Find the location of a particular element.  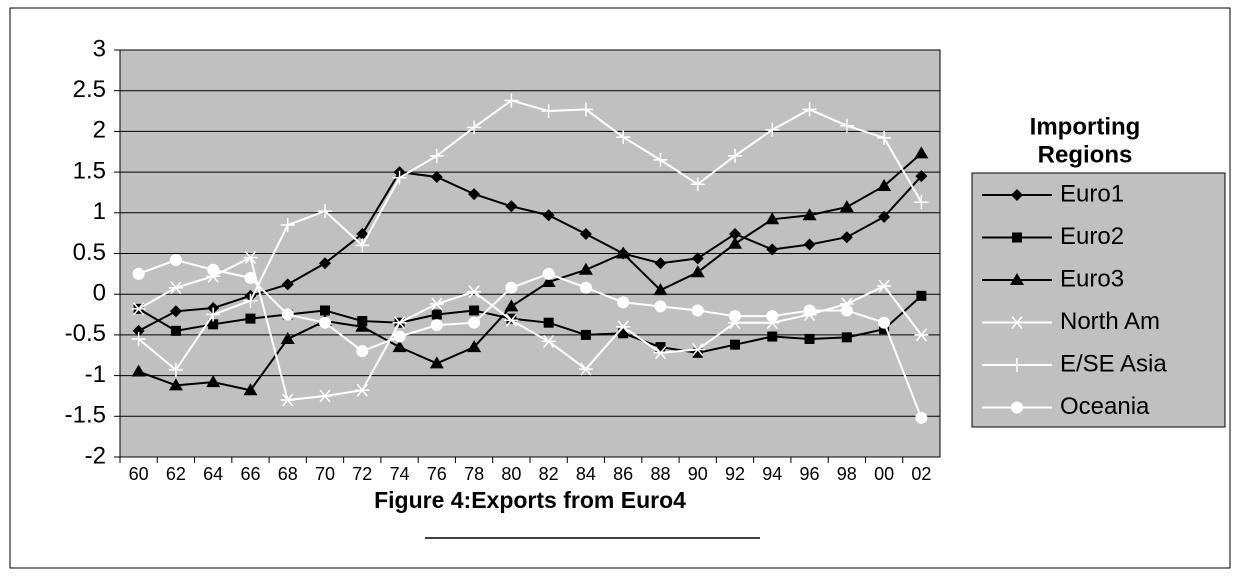

y-tick-label: -1 is located at coordinates (95, 374).